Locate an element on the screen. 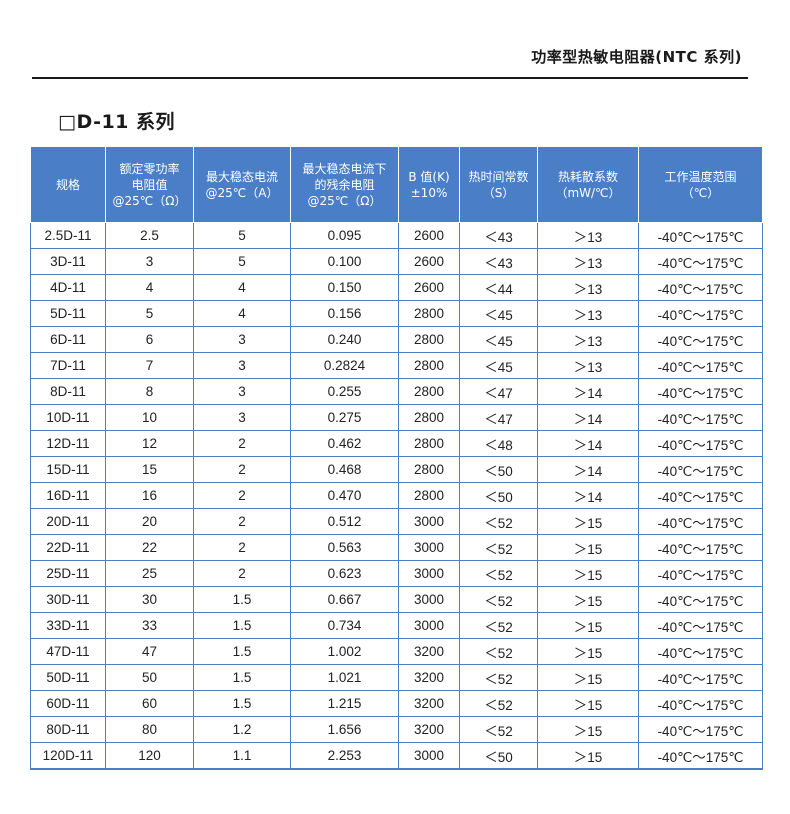 This screenshot has width=790, height=814. cell-rated-resistance: 10 is located at coordinates (149, 417).